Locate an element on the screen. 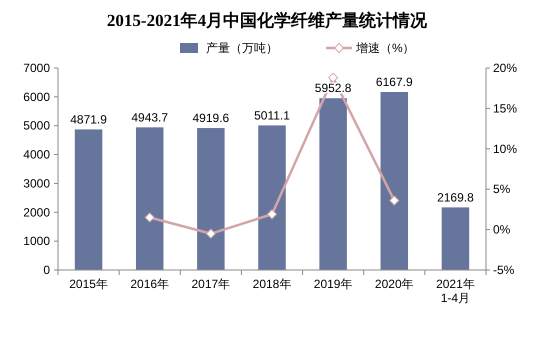  y2-tick-label: 10% is located at coordinates (505, 149).